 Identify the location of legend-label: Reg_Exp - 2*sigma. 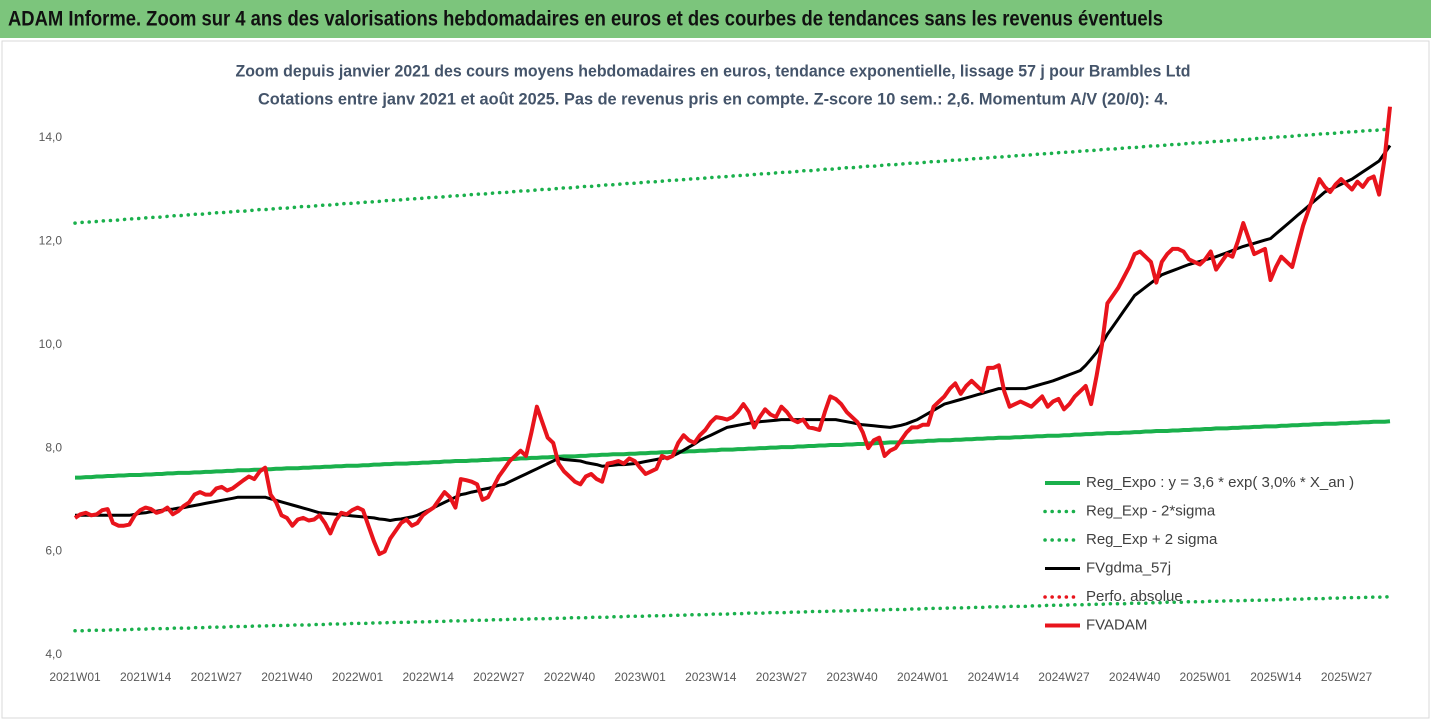
(1151, 510).